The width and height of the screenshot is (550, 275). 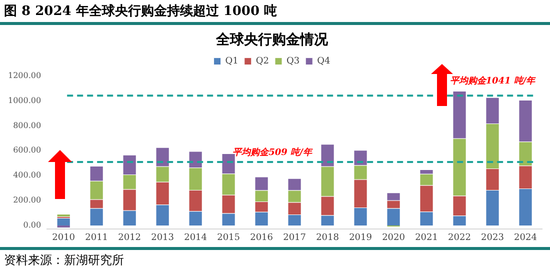 What do you see at coordinates (228, 237) in the screenshot?
I see `x-tick-label: 2015` at bounding box center [228, 237].